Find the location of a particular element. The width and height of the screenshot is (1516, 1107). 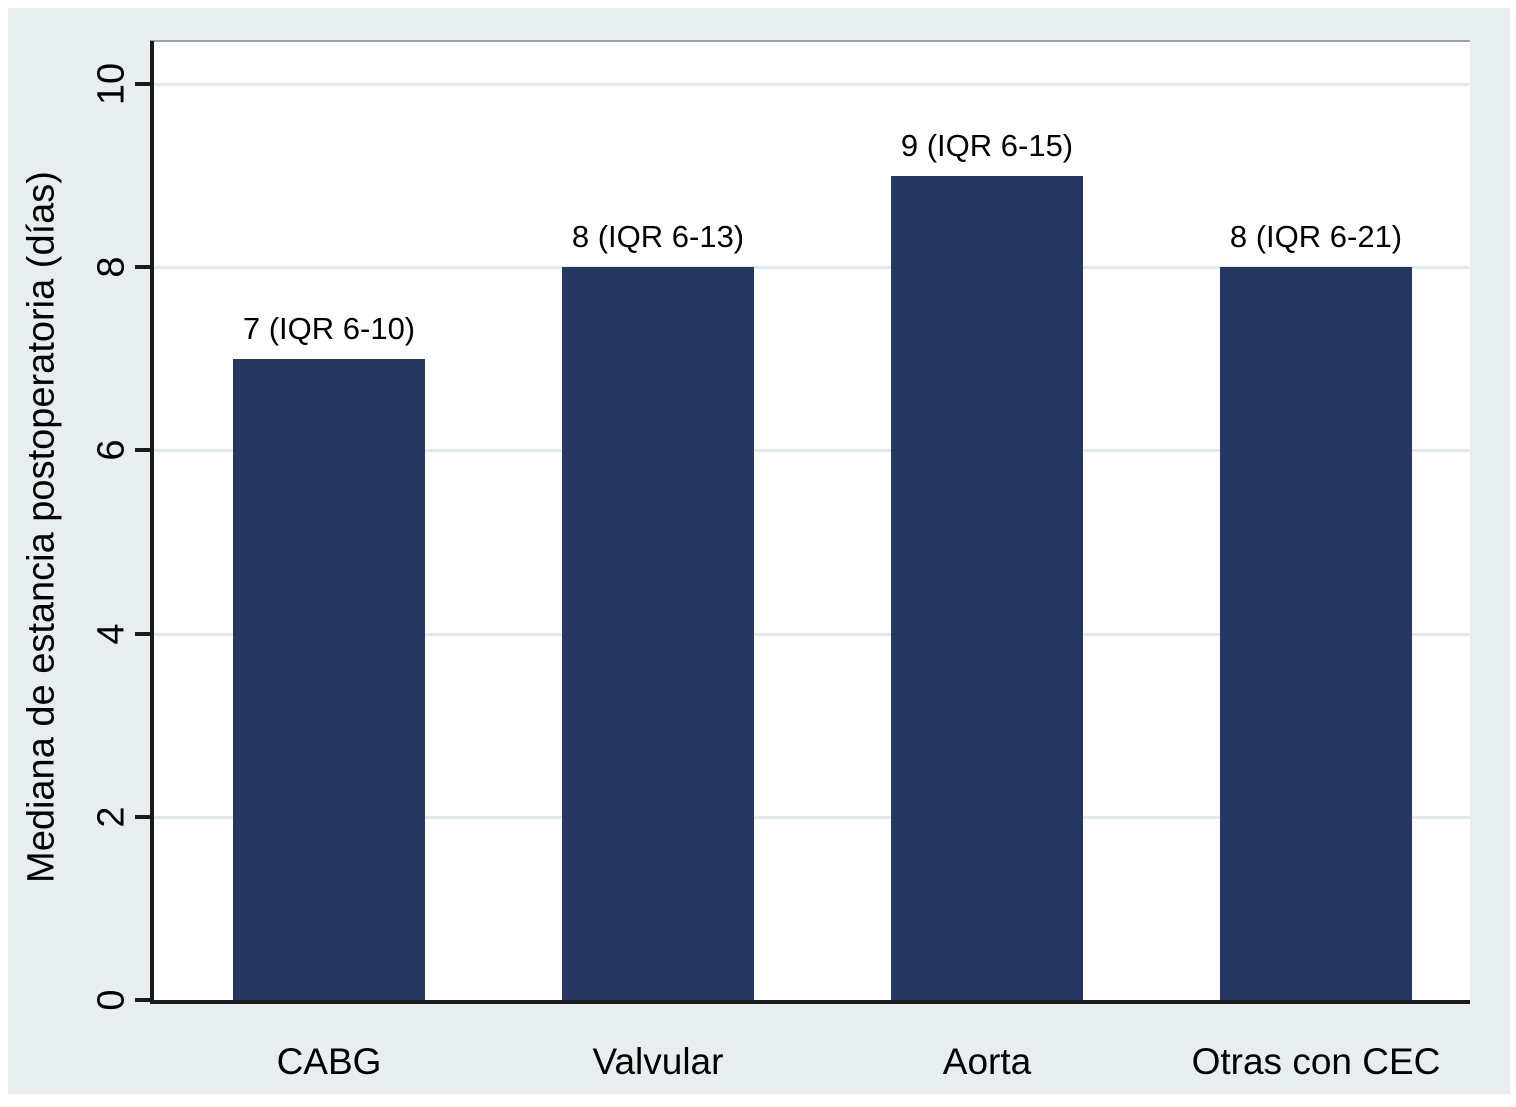

bar-aorta is located at coordinates (987, 587).